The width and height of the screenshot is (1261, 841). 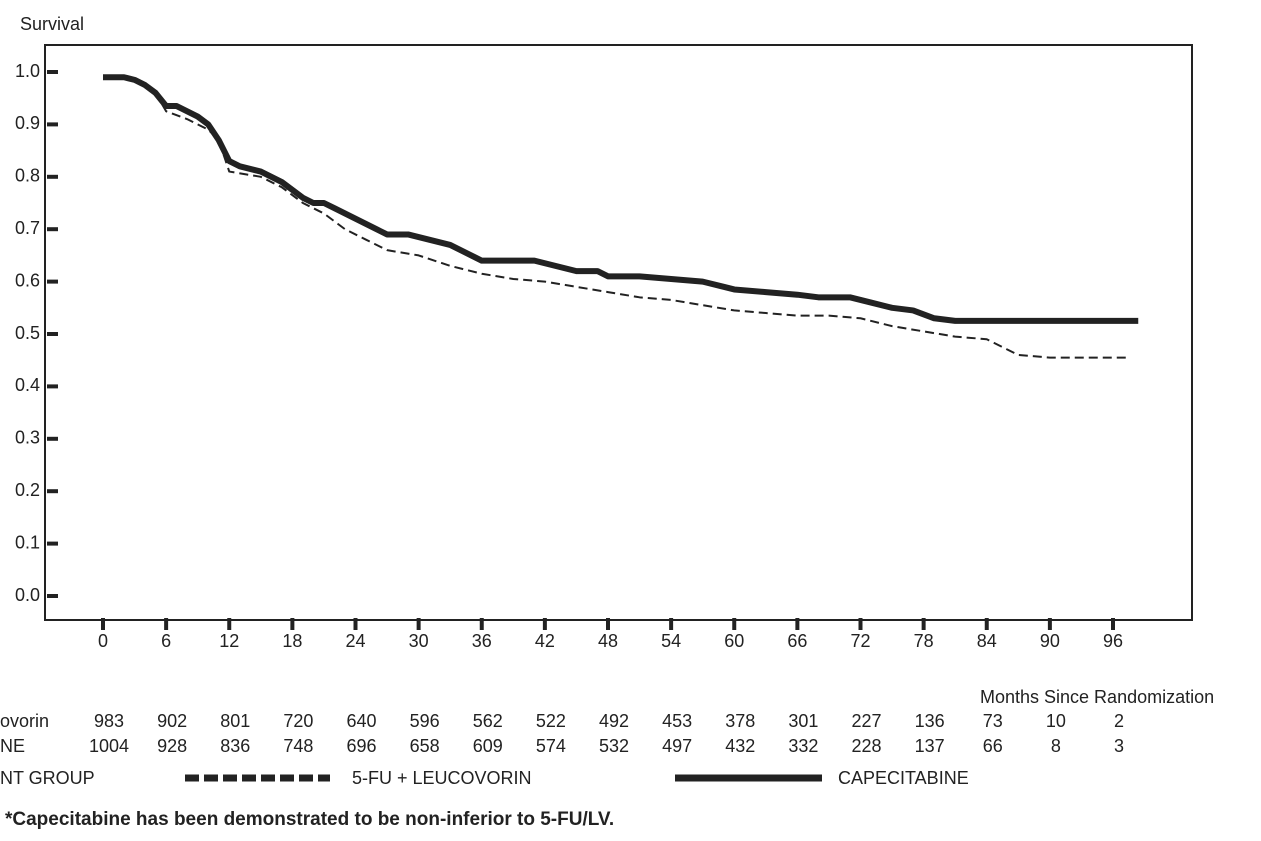 I want to click on y-tick-label: 0.7, so click(x=27, y=228).